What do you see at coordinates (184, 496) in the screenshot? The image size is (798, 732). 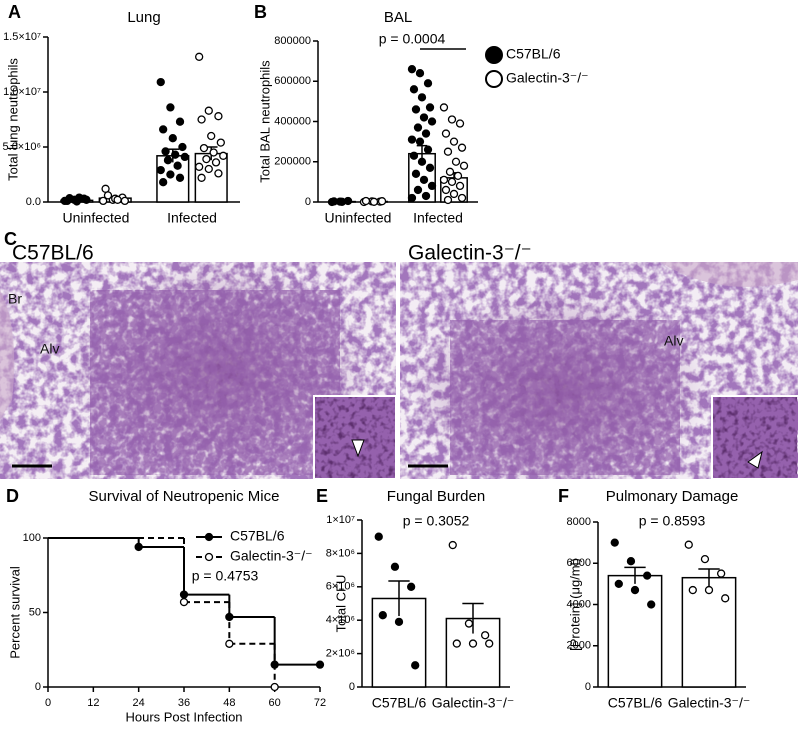 I see `chart-title: Survival of Neutropenic Mice` at bounding box center [184, 496].